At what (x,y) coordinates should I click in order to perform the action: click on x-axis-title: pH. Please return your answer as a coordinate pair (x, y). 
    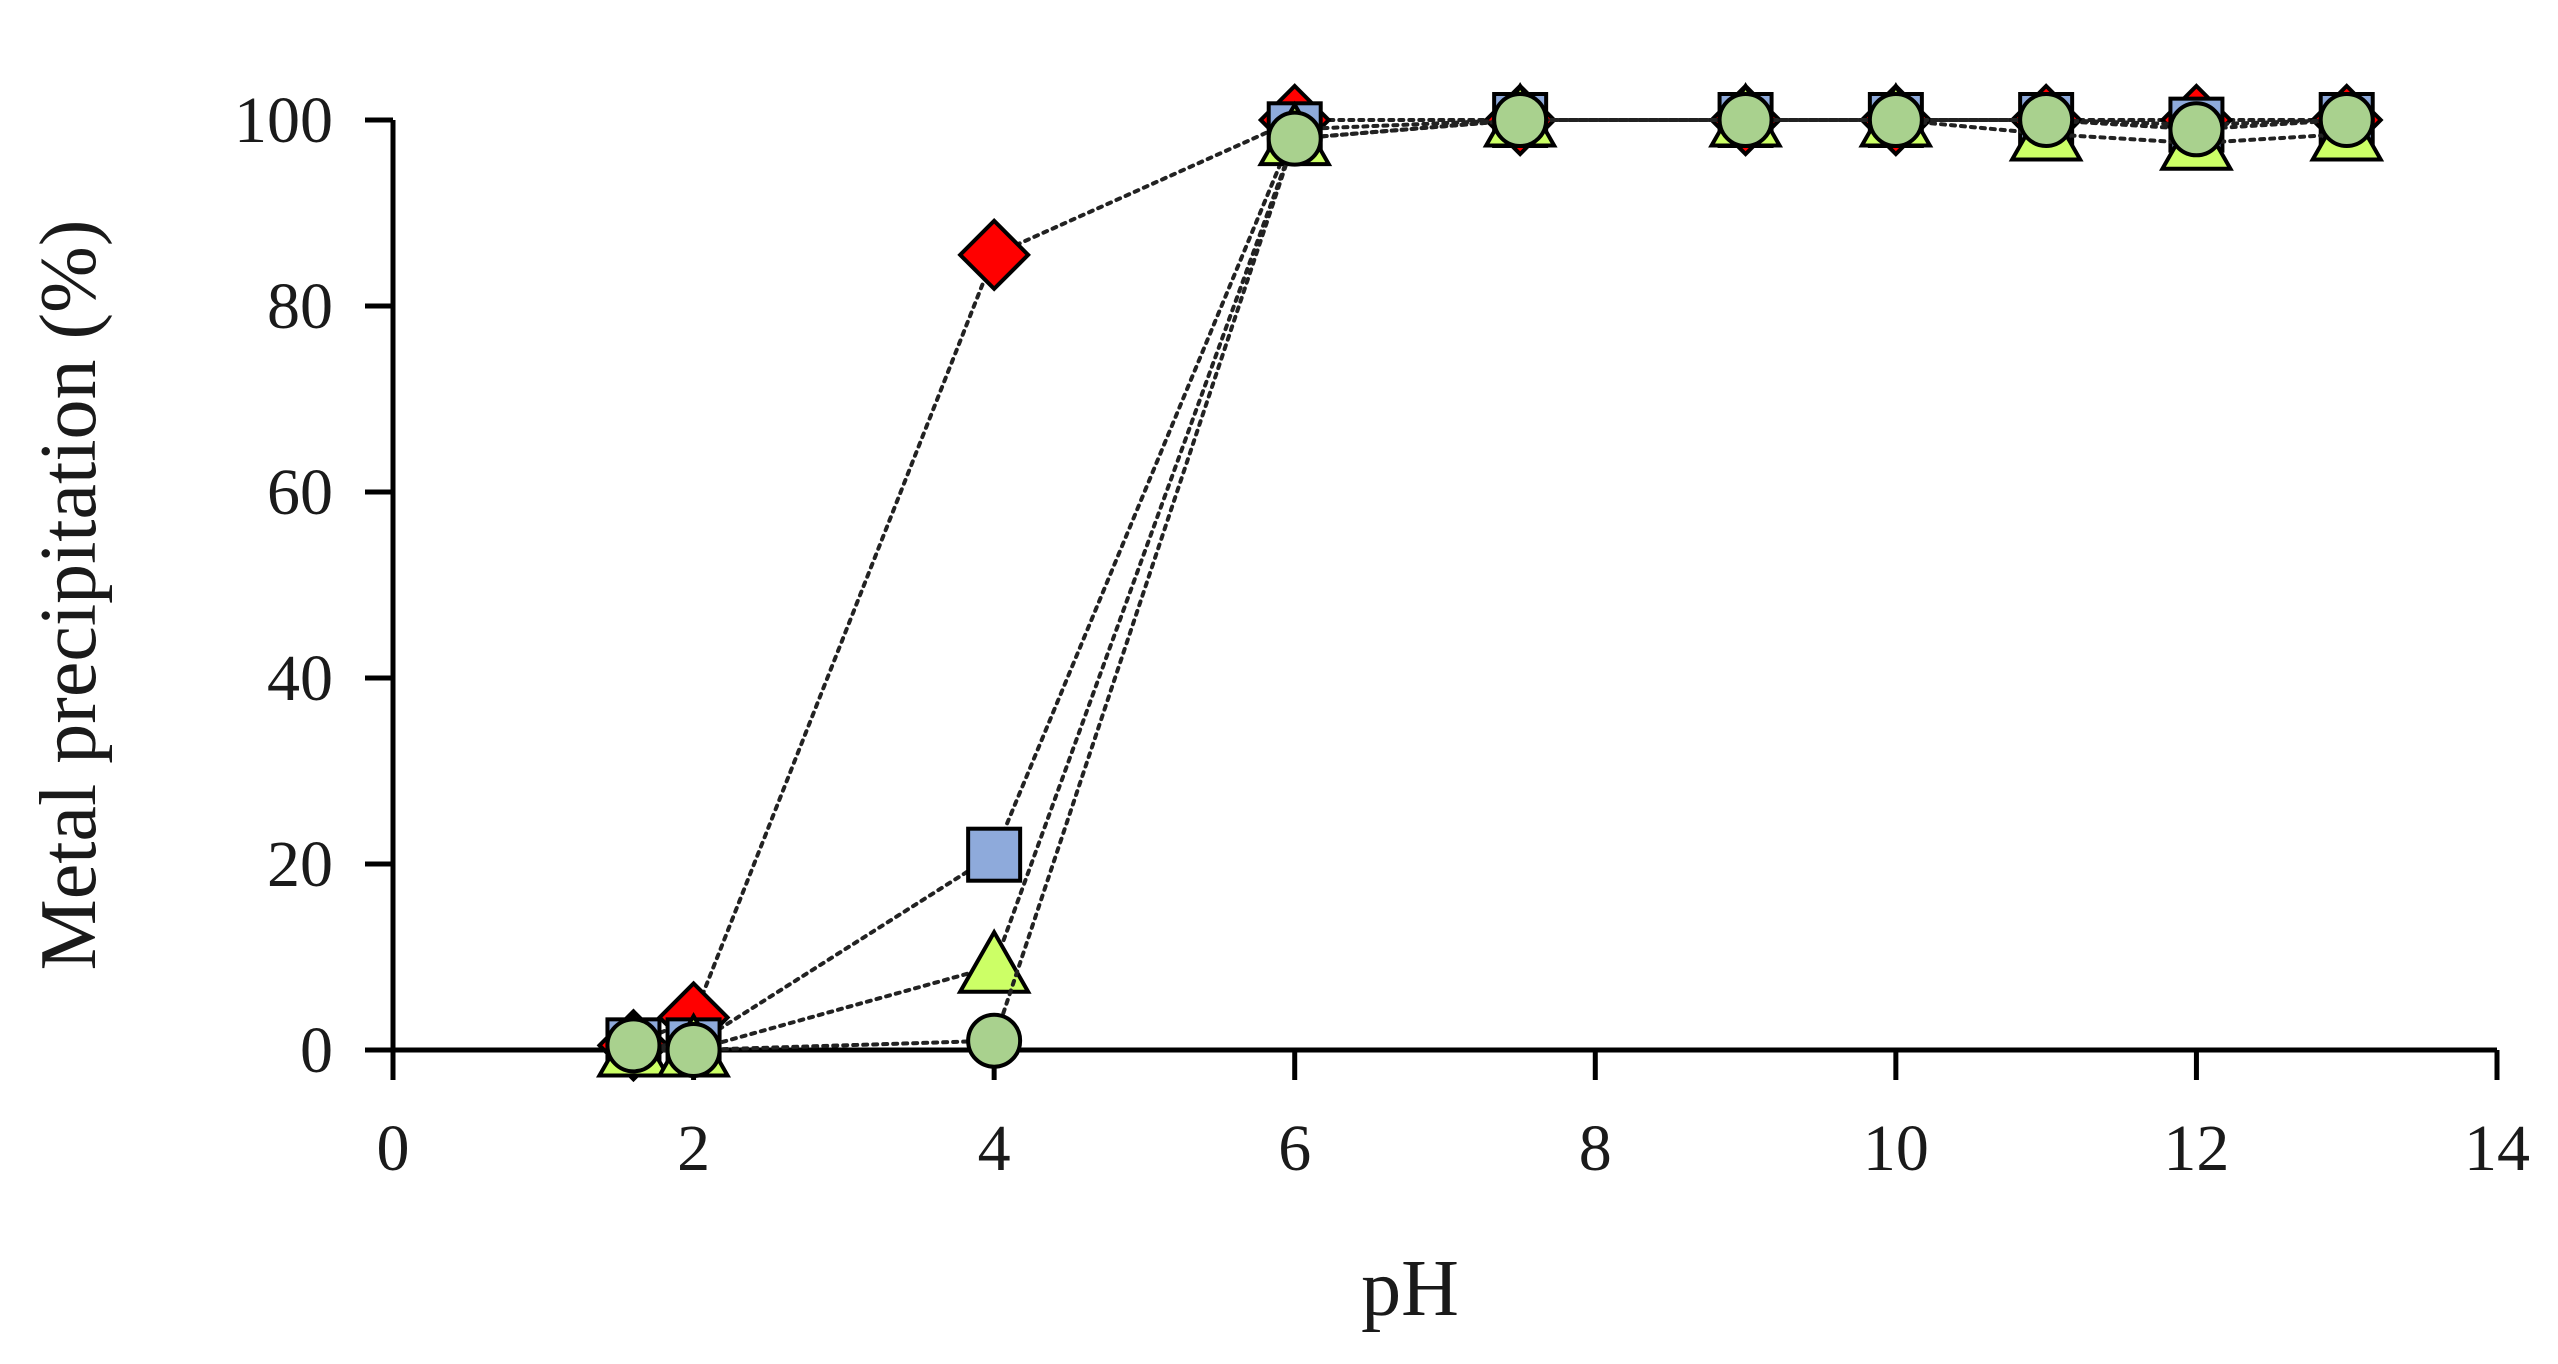
    Looking at the image, I should click on (1410, 1289).